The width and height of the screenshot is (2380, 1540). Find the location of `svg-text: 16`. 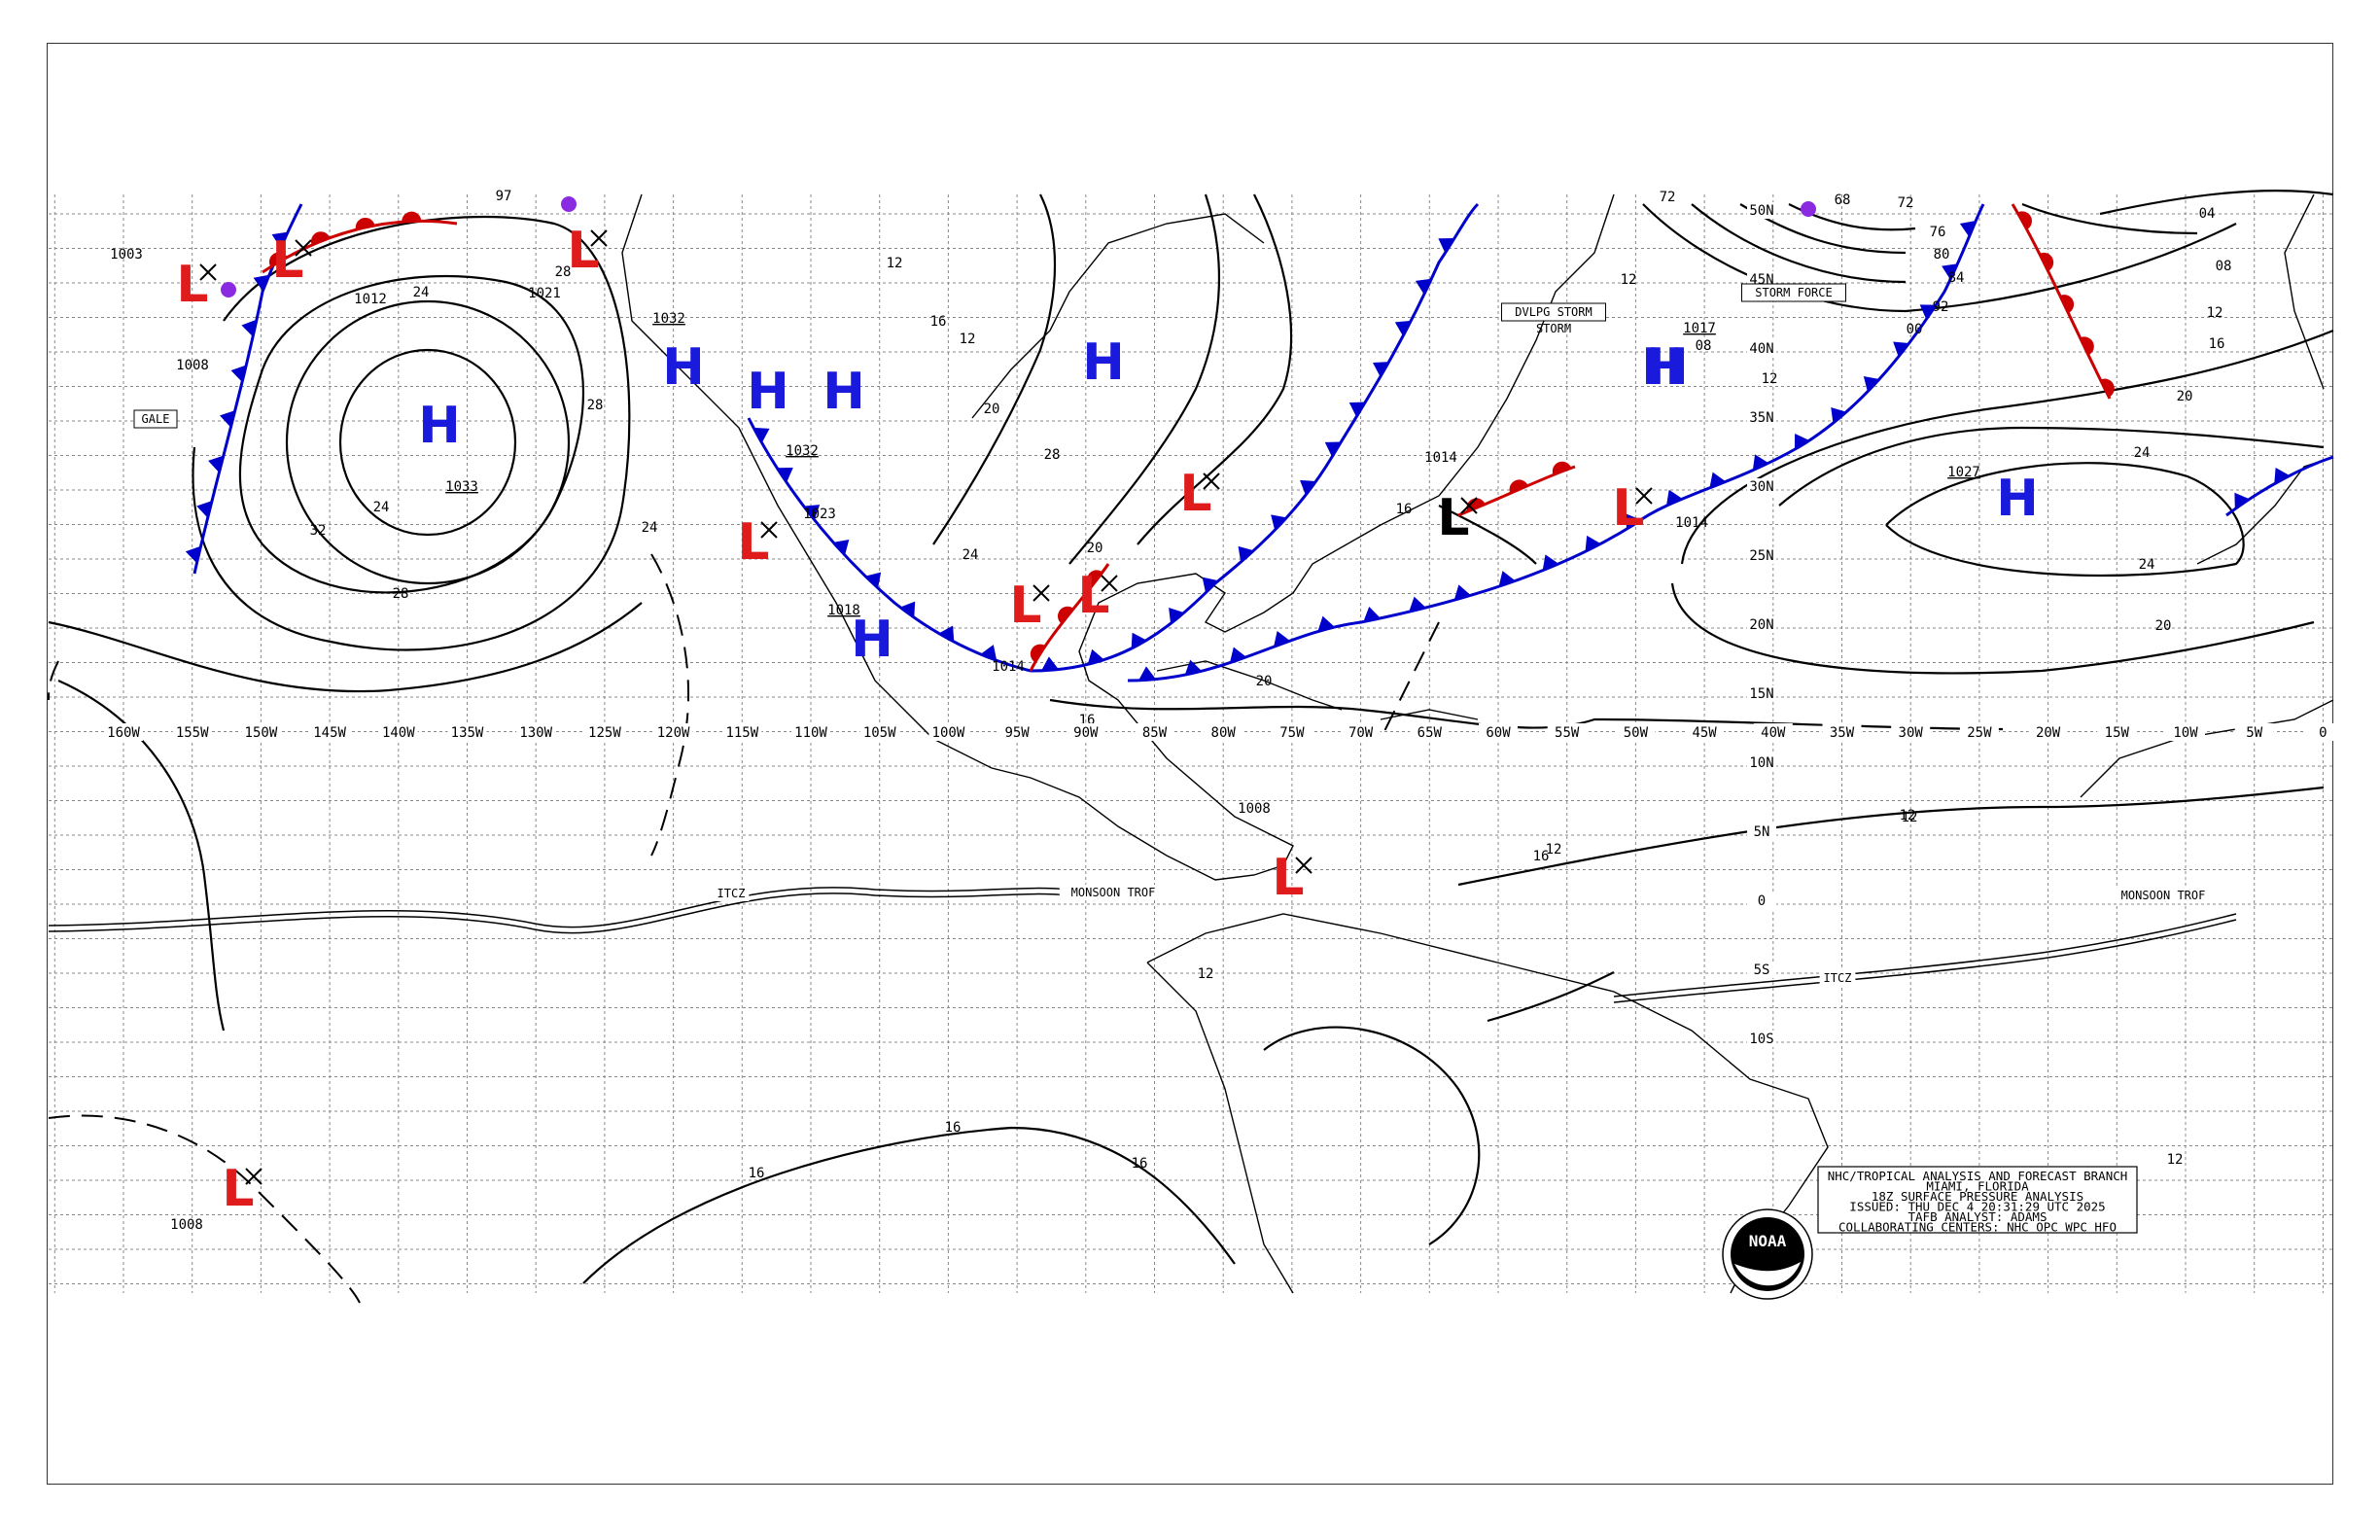

svg-text: 16 is located at coordinates (1541, 856).